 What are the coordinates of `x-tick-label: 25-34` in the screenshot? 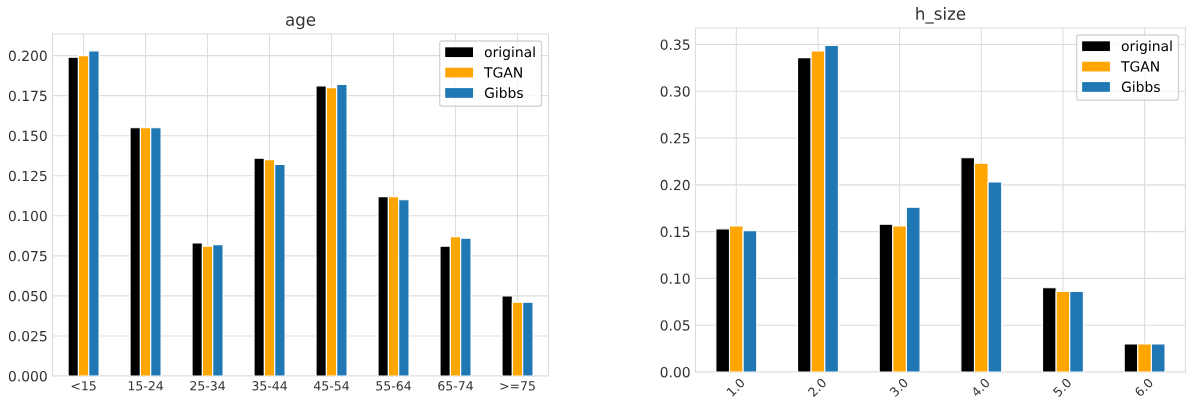 It's located at (208, 386).